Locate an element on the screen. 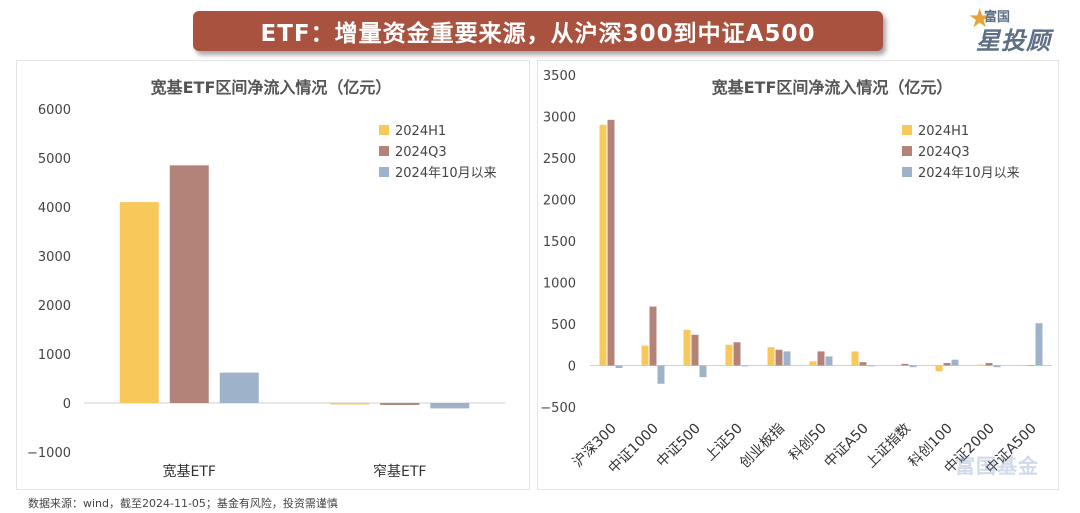 This screenshot has width=1080, height=513. y-tick-label: 2500 is located at coordinates (559, 159).